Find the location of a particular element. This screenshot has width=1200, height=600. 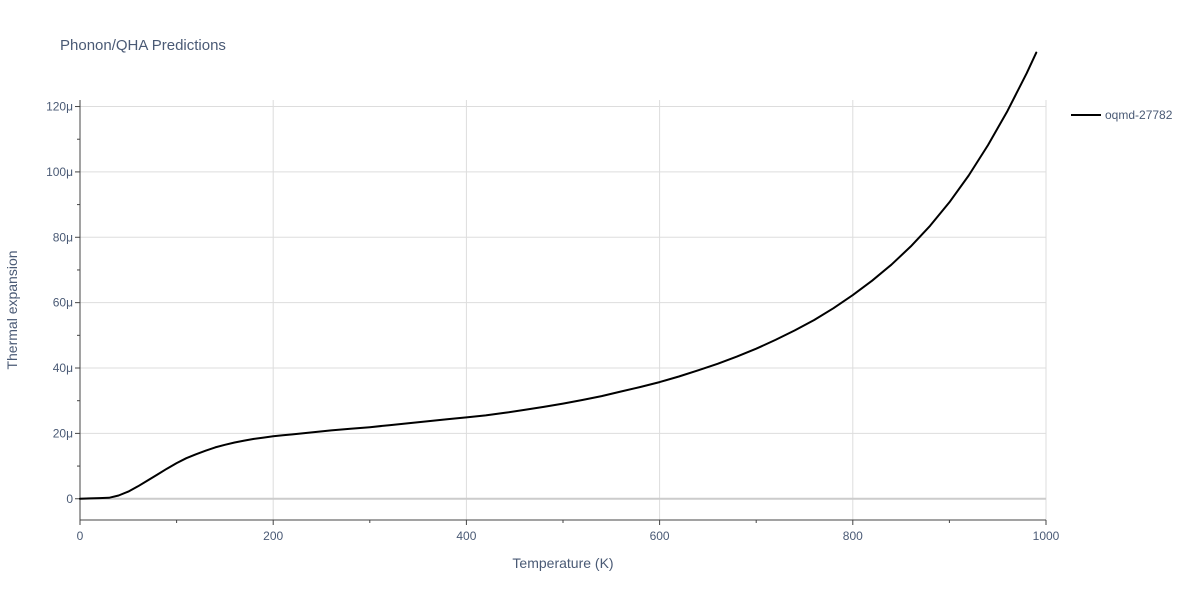

chart-title: Phonon/QHA Predictions is located at coordinates (143, 45).